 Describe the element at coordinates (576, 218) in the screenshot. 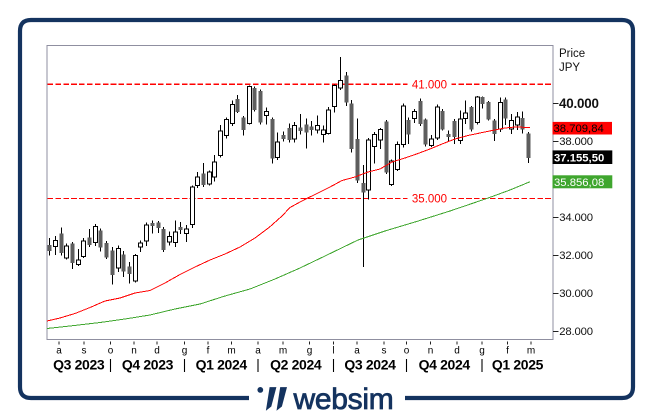

I see `svg-text: 34.000` at that location.